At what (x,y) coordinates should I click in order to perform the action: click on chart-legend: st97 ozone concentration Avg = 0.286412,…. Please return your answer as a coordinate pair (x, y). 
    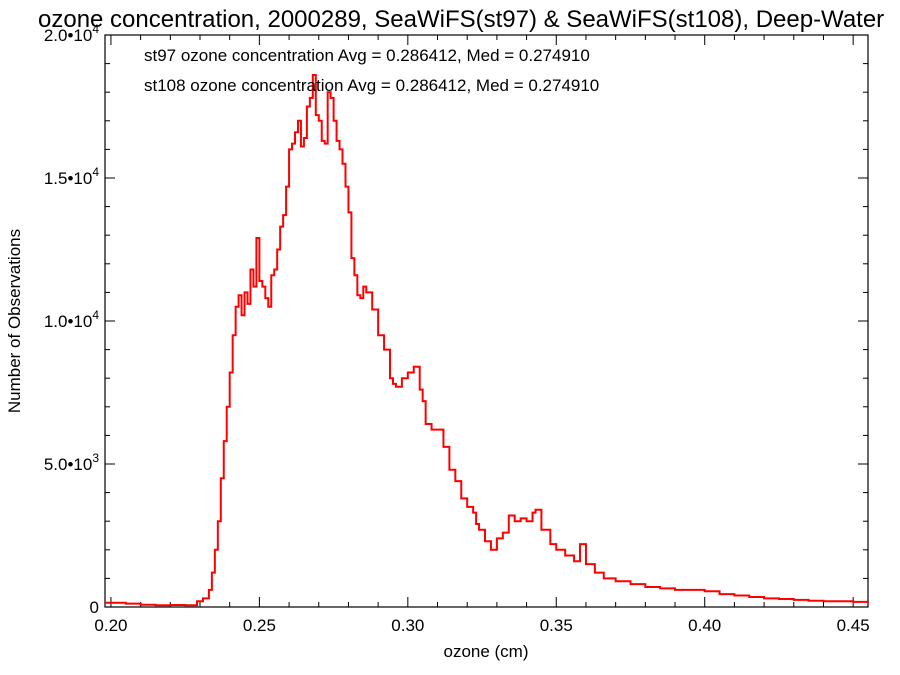
    Looking at the image, I should click on (371, 70).